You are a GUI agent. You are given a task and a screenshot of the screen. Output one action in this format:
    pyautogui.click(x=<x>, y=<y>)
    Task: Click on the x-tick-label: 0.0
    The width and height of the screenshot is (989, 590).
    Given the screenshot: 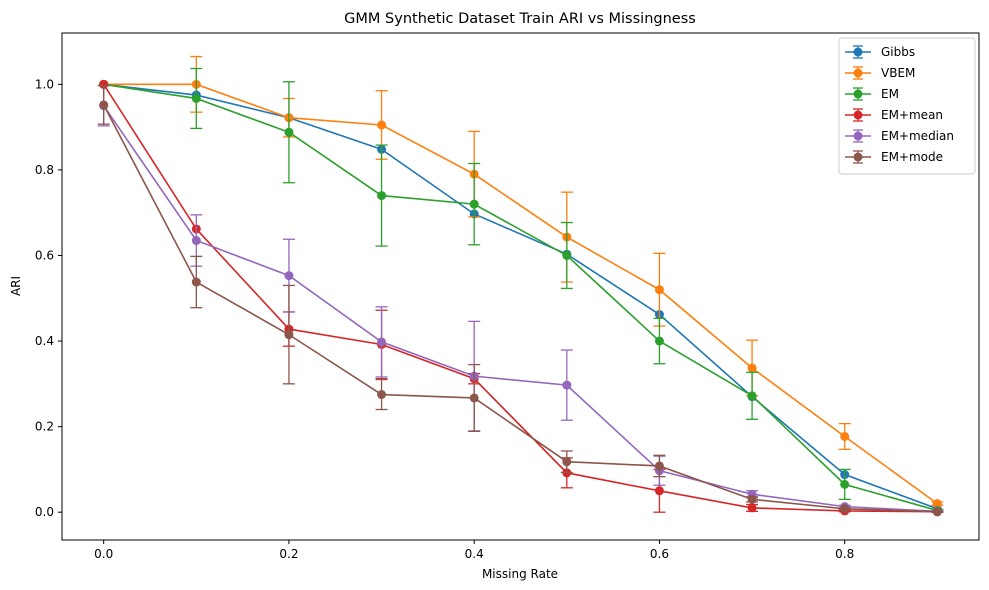 What is the action you would take?
    pyautogui.click(x=103, y=554)
    